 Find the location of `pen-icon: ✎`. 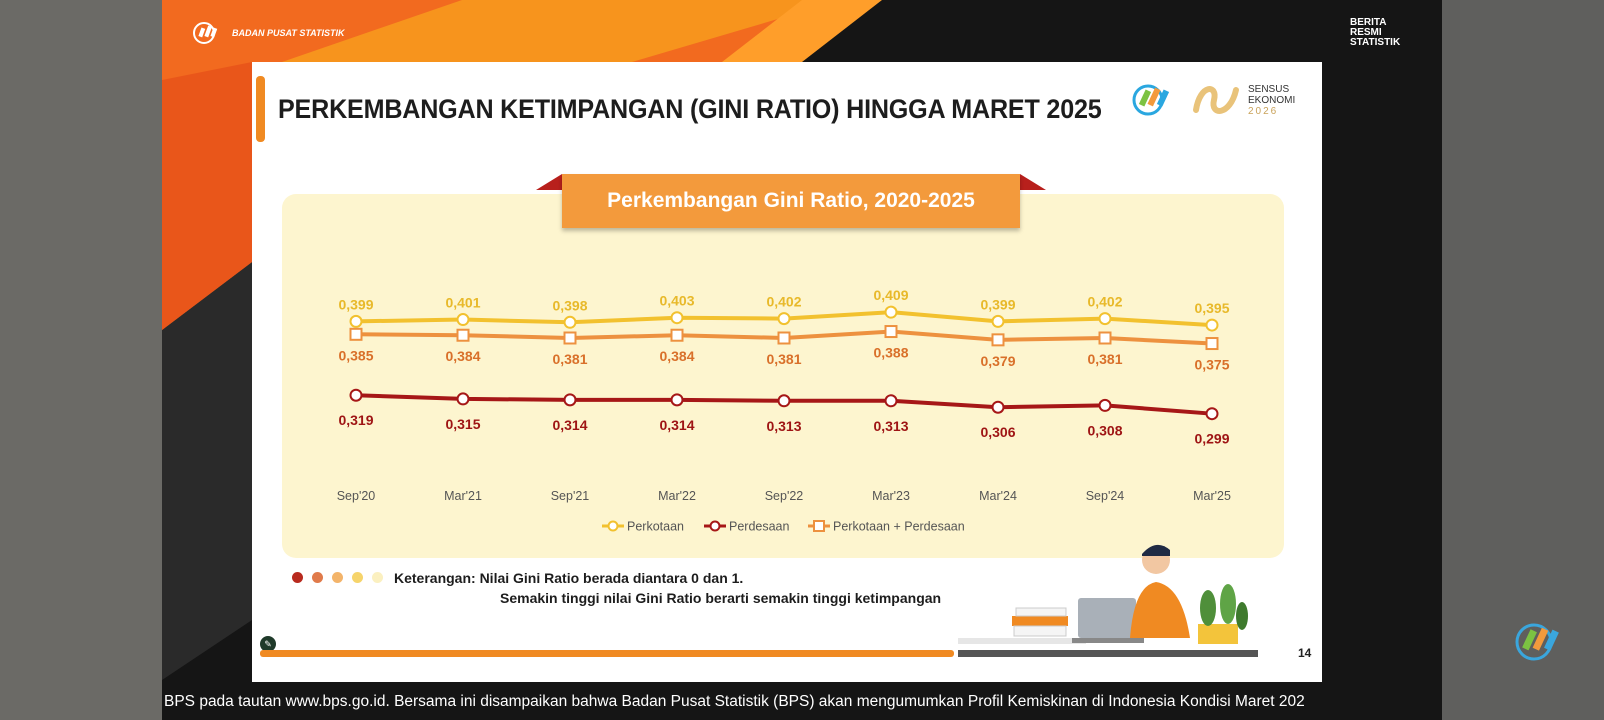

pen-icon: ✎ is located at coordinates (268, 644).